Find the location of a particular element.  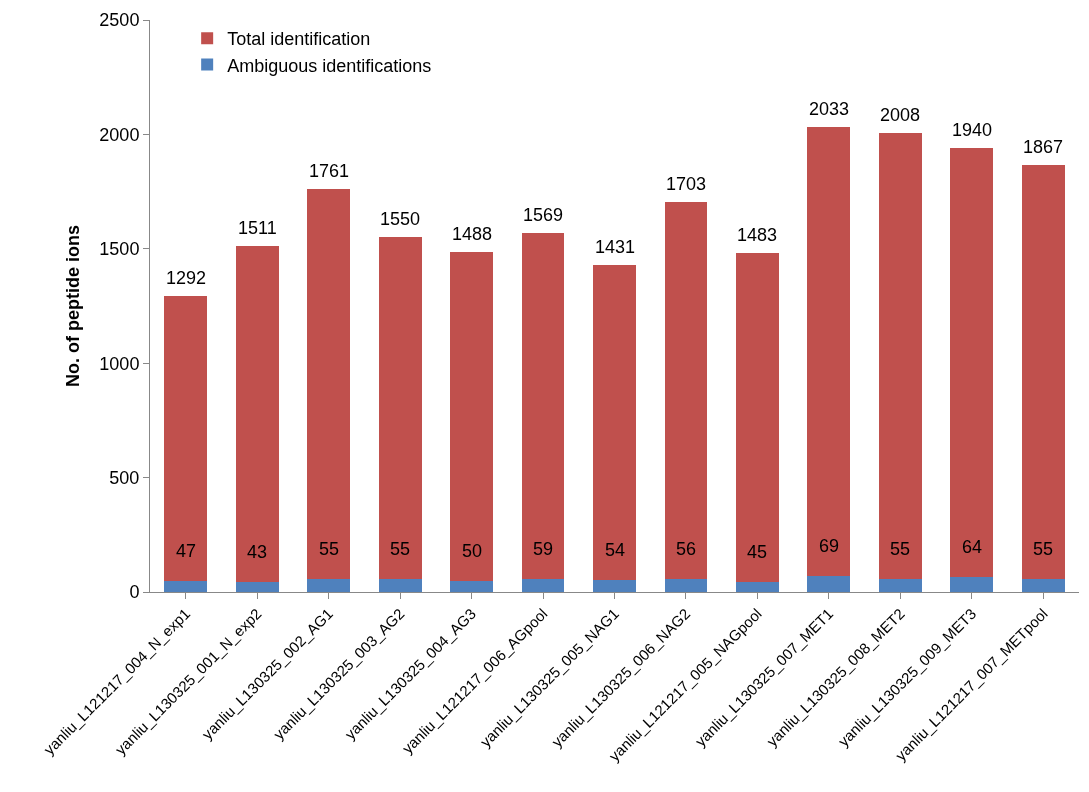

y-tick-label: 2000 is located at coordinates (119, 134).